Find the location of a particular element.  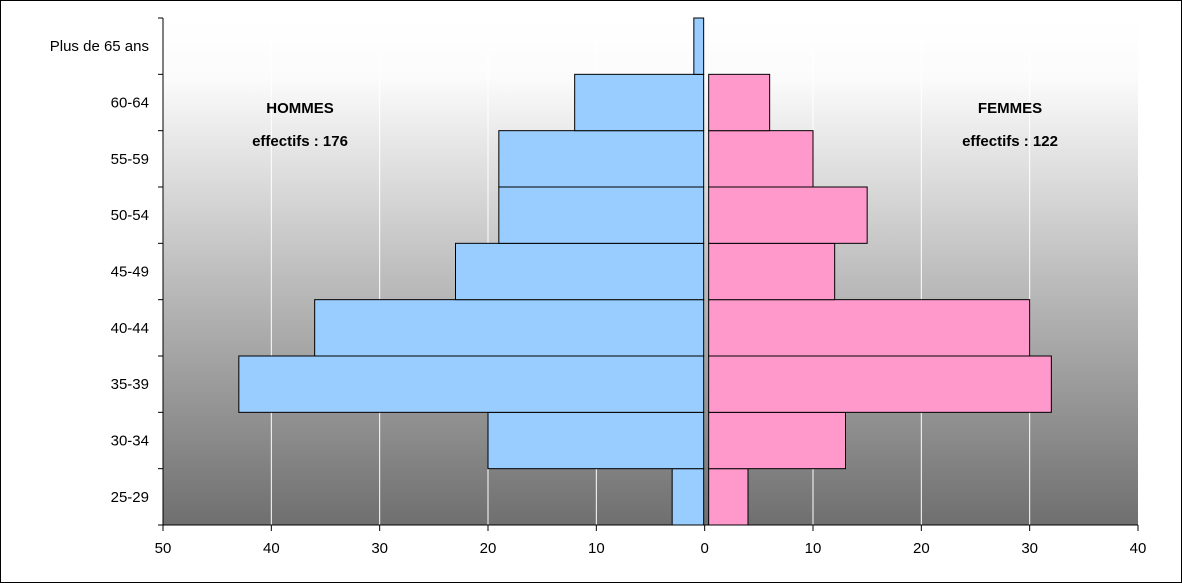

hommes-label: HOMMES is located at coordinates (300, 108).